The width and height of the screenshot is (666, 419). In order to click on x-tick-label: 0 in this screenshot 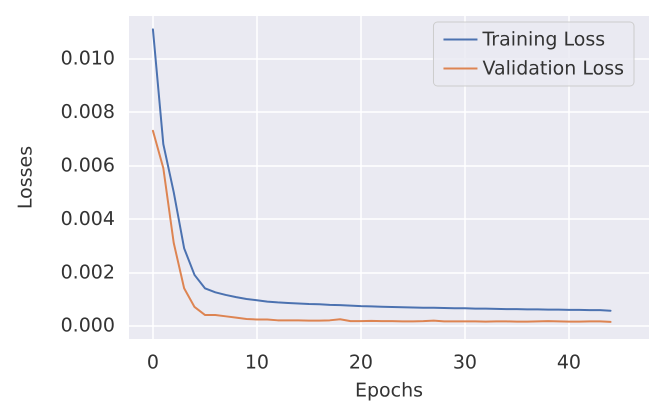, I will do `click(152, 363)`.